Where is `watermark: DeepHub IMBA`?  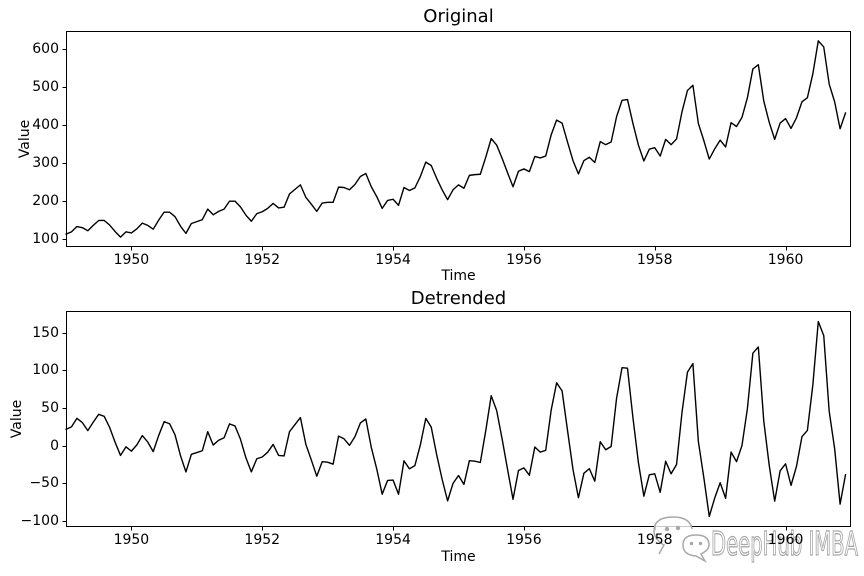 watermark: DeepHub IMBA is located at coordinates (756, 540).